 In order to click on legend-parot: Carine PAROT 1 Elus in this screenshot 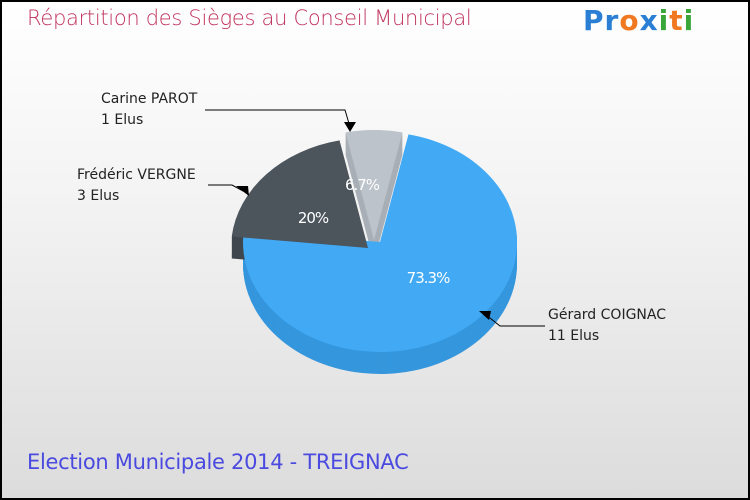, I will do `click(149, 110)`.